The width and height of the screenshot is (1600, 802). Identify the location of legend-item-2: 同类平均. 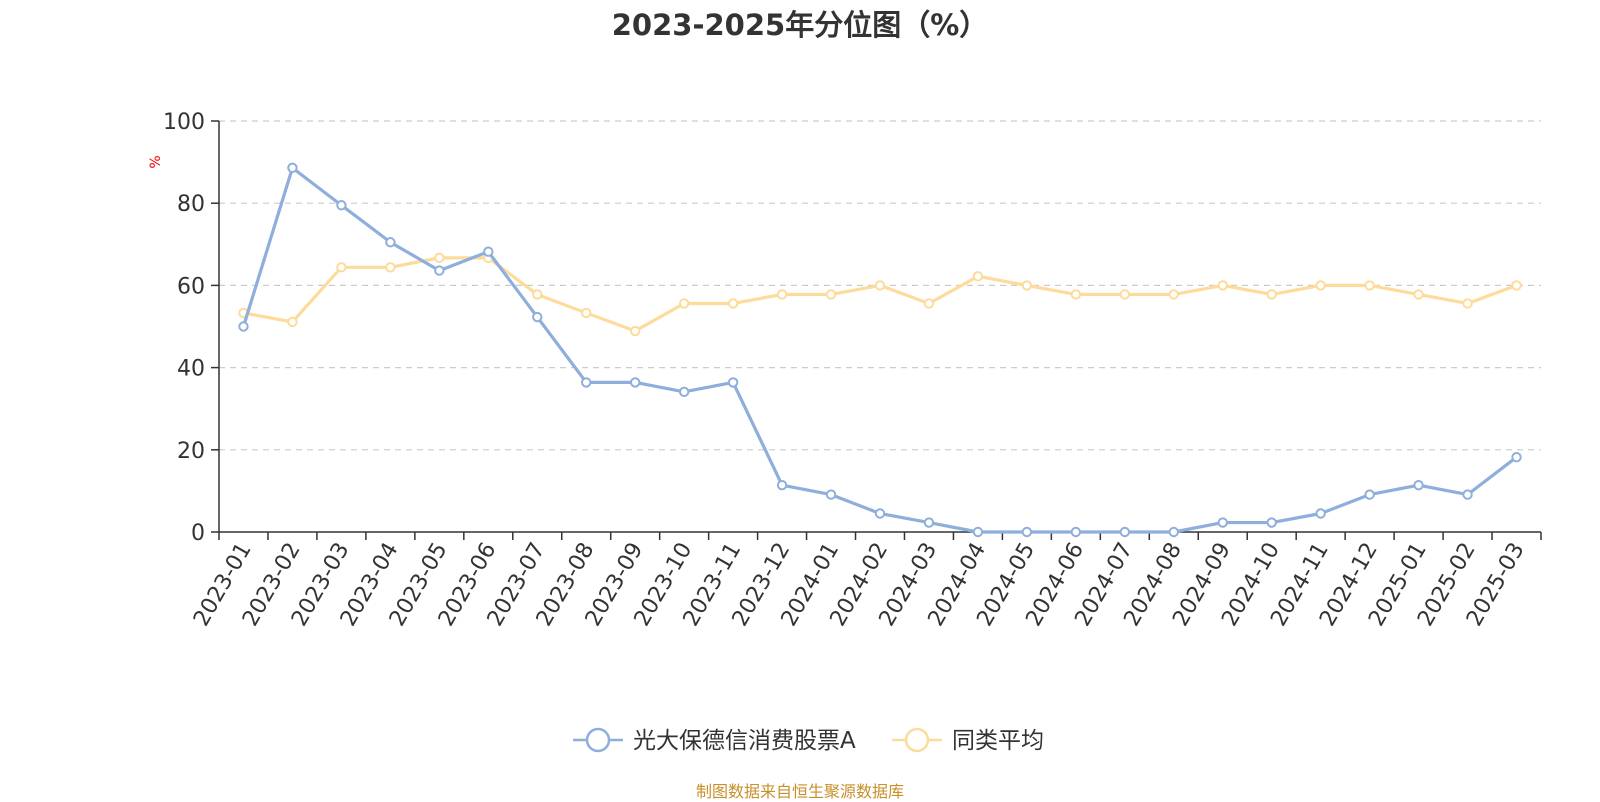
(968, 740).